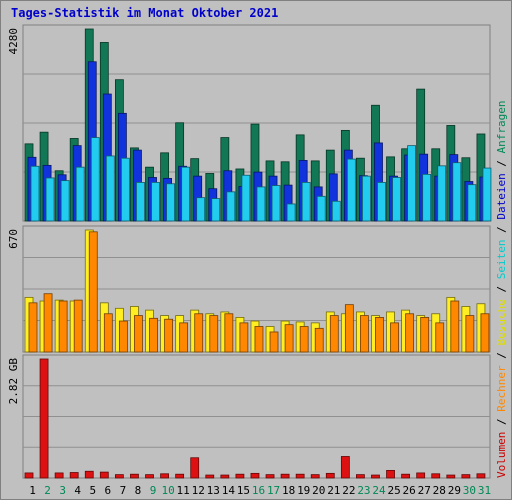 The width and height of the screenshot is (512, 500). What do you see at coordinates (273, 490) in the screenshot?
I see `x-tick-label: 17` at bounding box center [273, 490].